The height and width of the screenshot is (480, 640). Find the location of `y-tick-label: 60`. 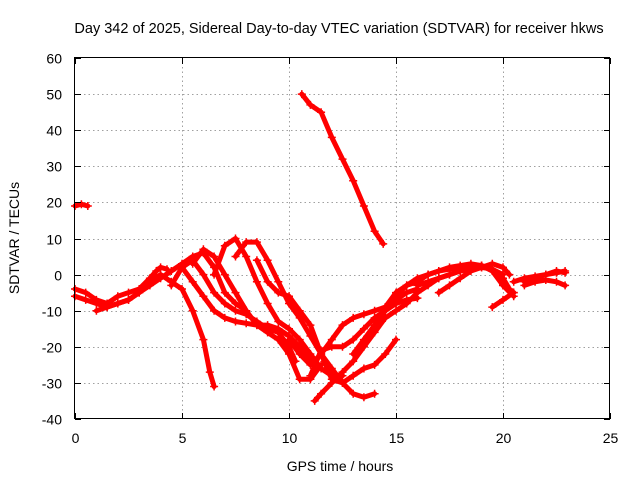

y-tick-label: 60 is located at coordinates (54, 59).